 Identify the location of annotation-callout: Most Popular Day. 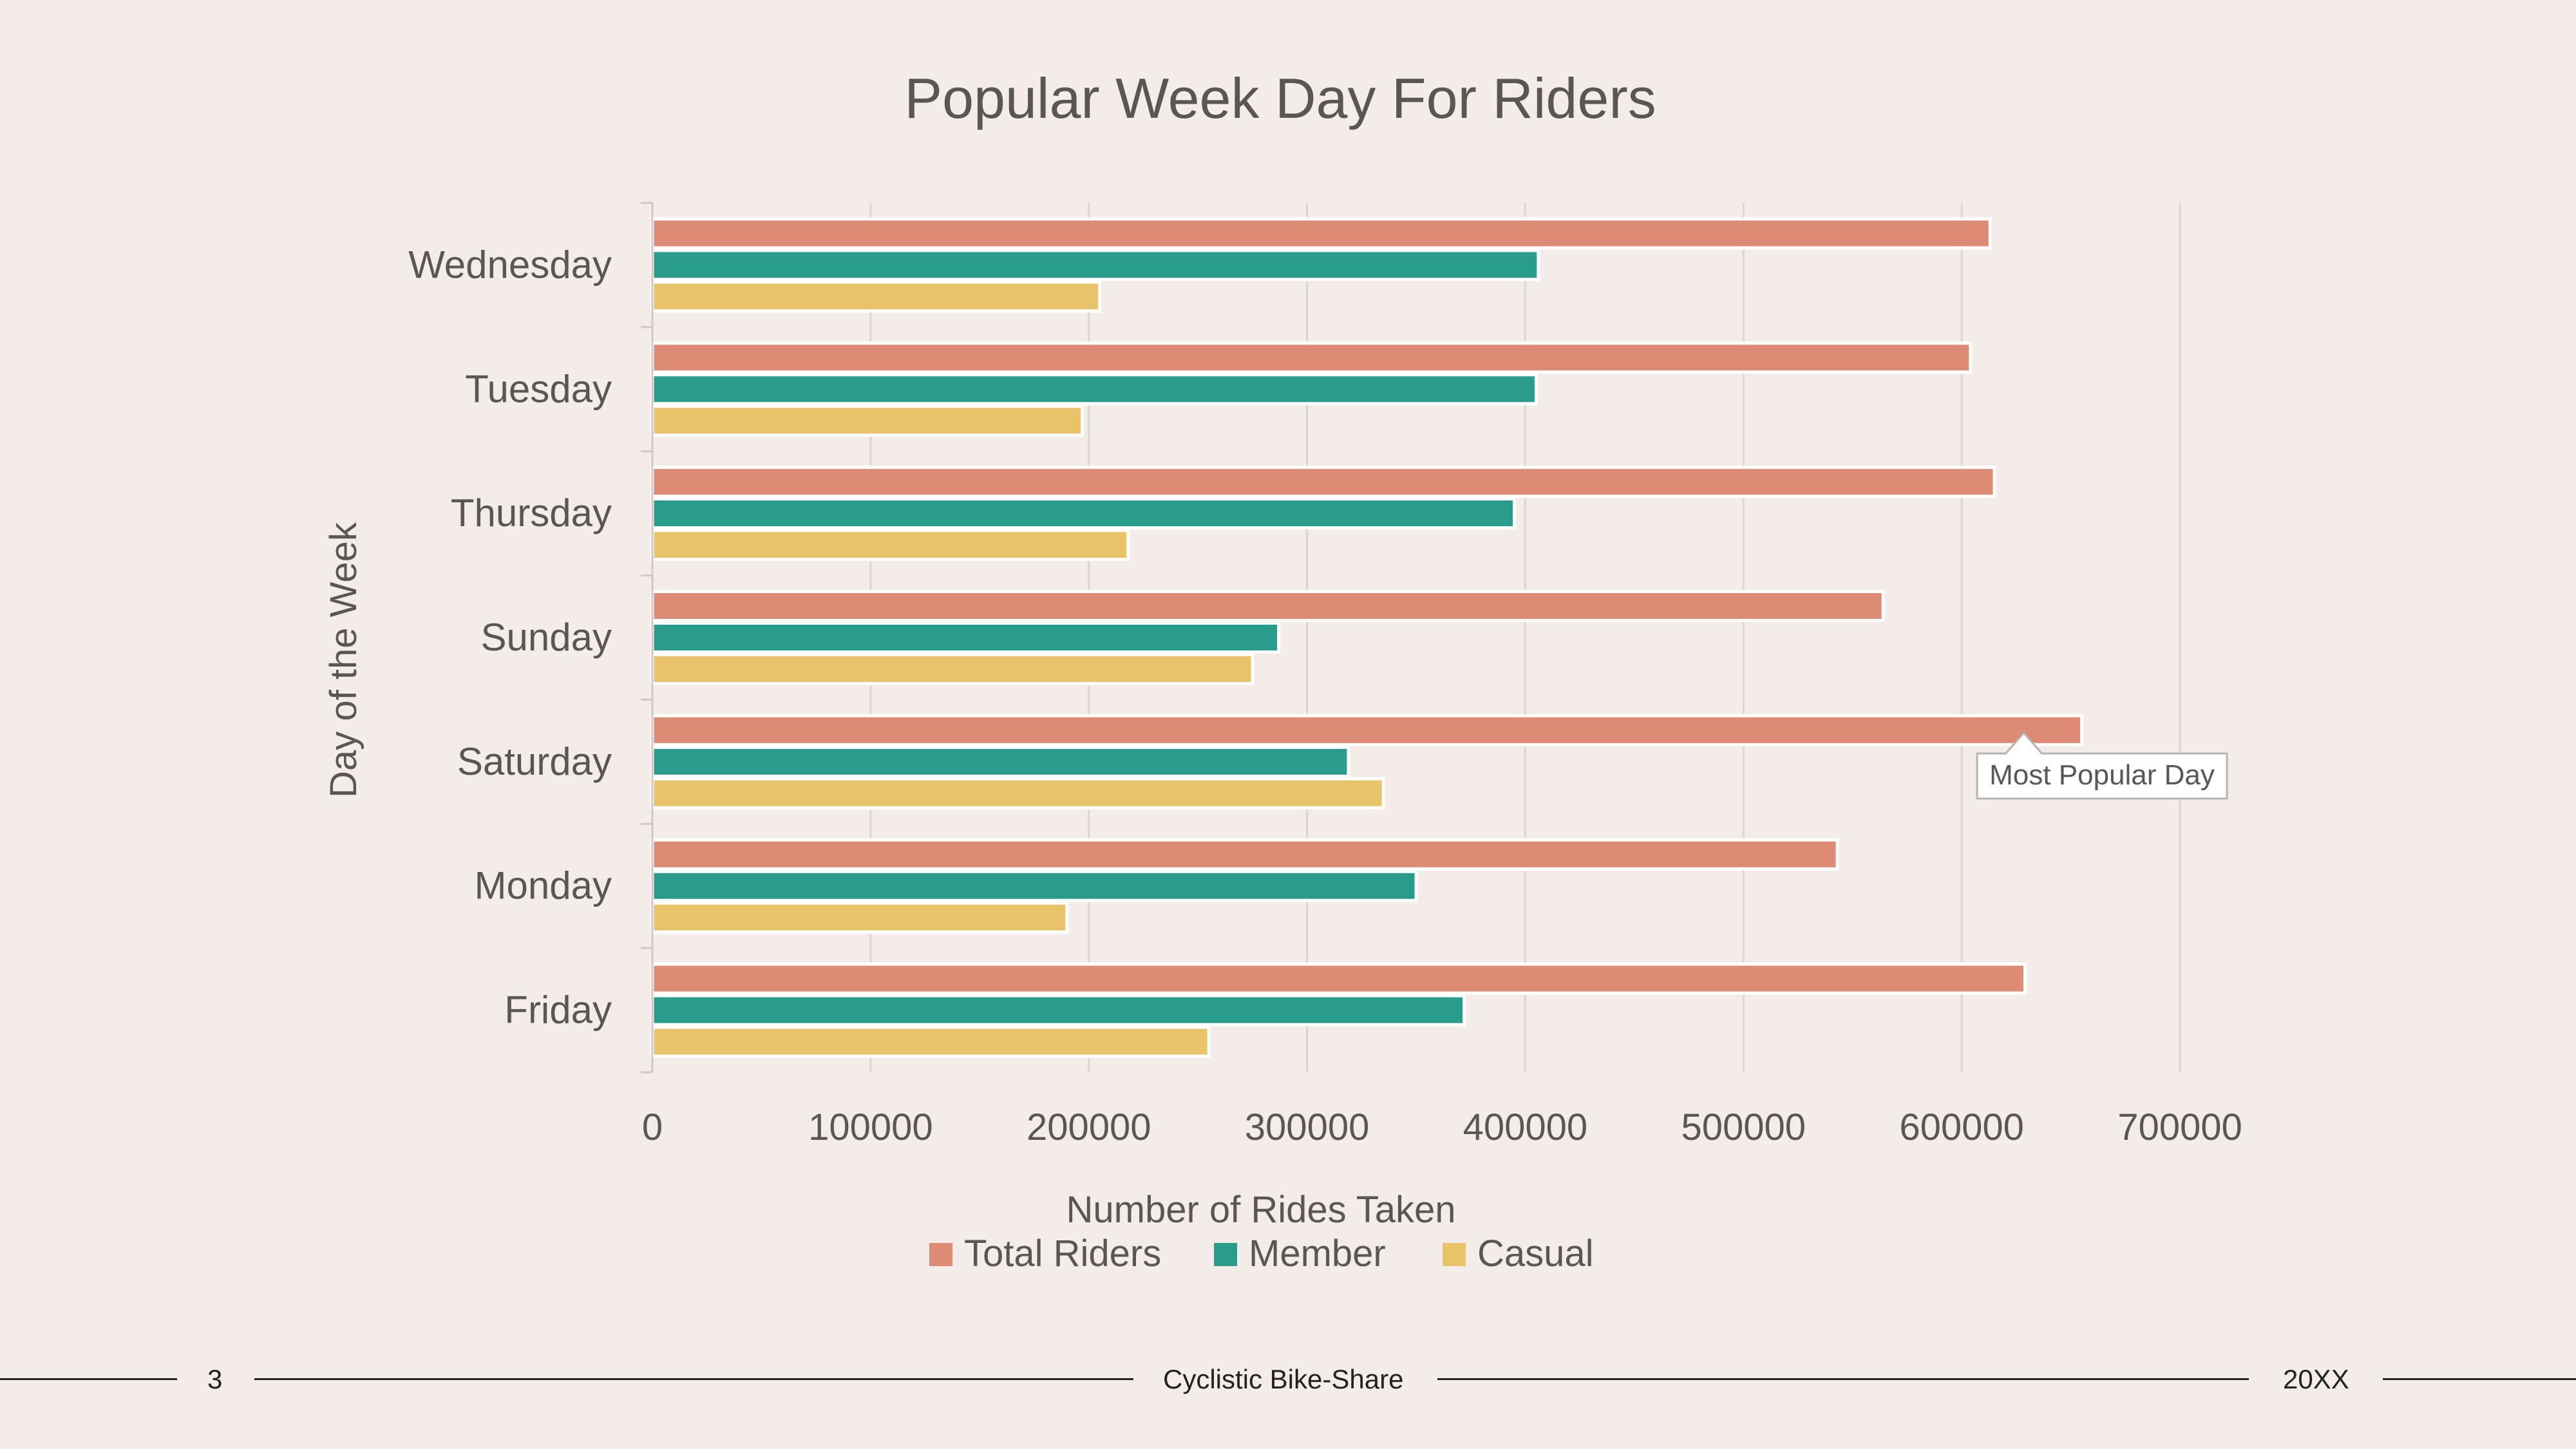
(2102, 765).